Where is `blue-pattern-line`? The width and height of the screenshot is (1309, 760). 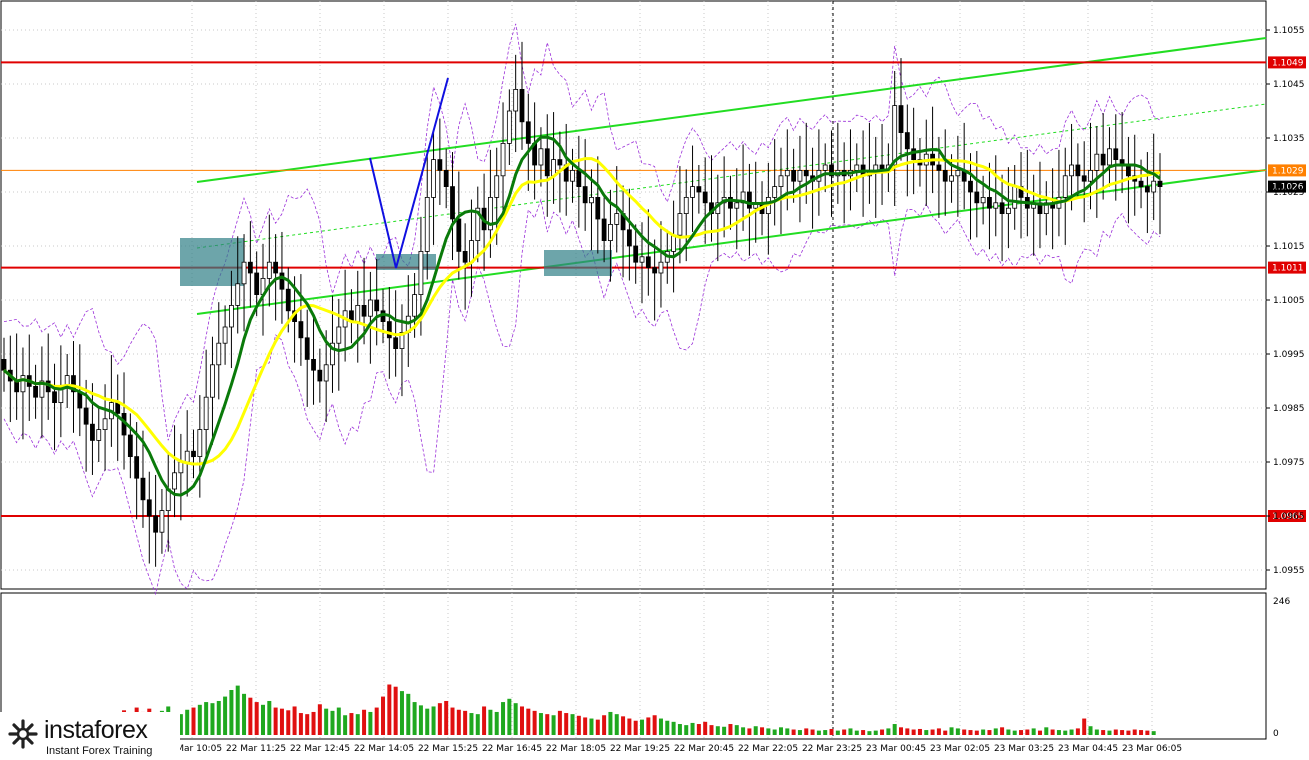 blue-pattern-line is located at coordinates (409, 173).